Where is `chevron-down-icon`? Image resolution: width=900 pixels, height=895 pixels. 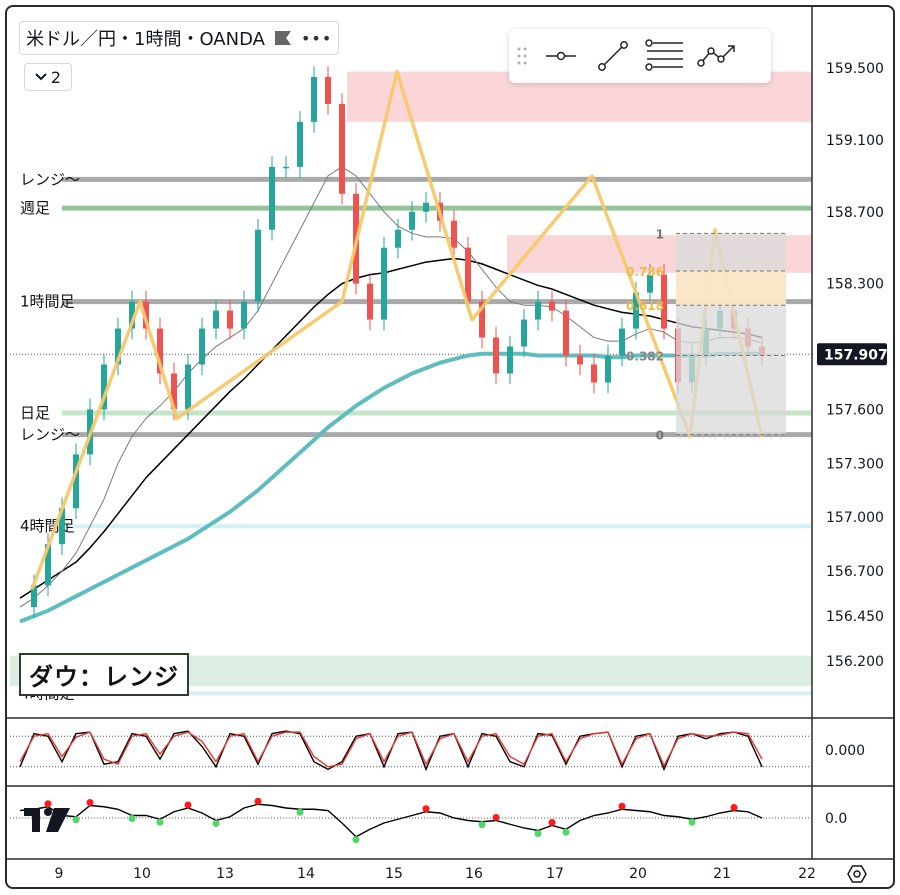
chevron-down-icon is located at coordinates (41, 77).